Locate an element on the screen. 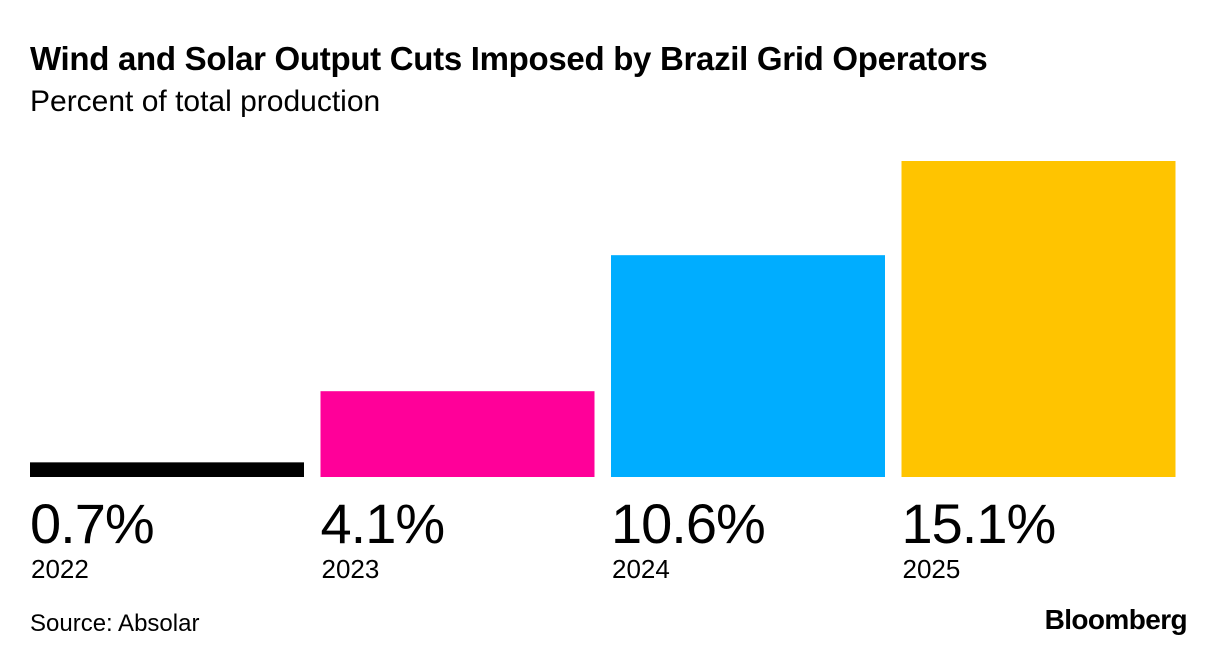 The width and height of the screenshot is (1225, 666). bar-2023 is located at coordinates (457, 434).